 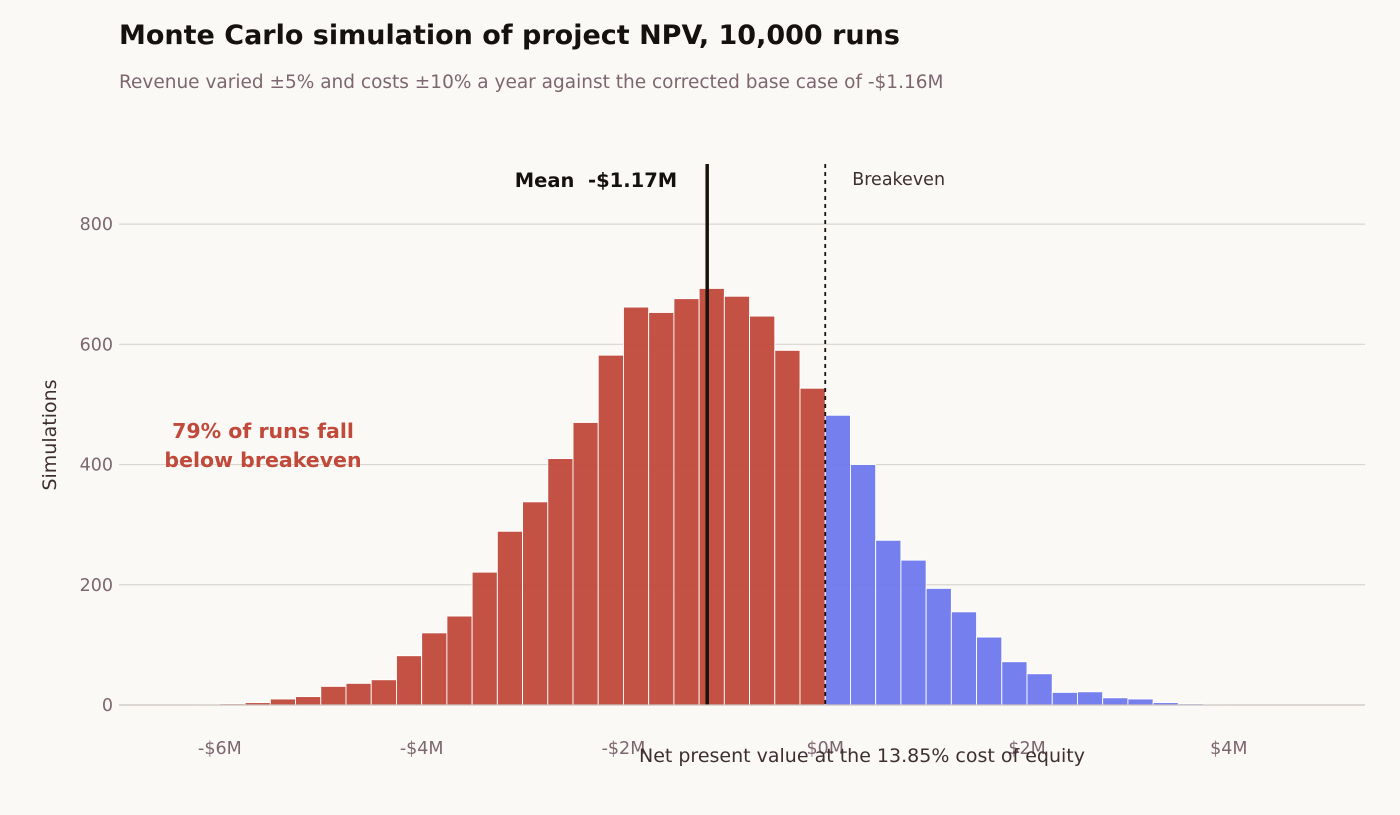 What do you see at coordinates (262, 460) in the screenshot?
I see `annotation-line-2: below breakeven` at bounding box center [262, 460].